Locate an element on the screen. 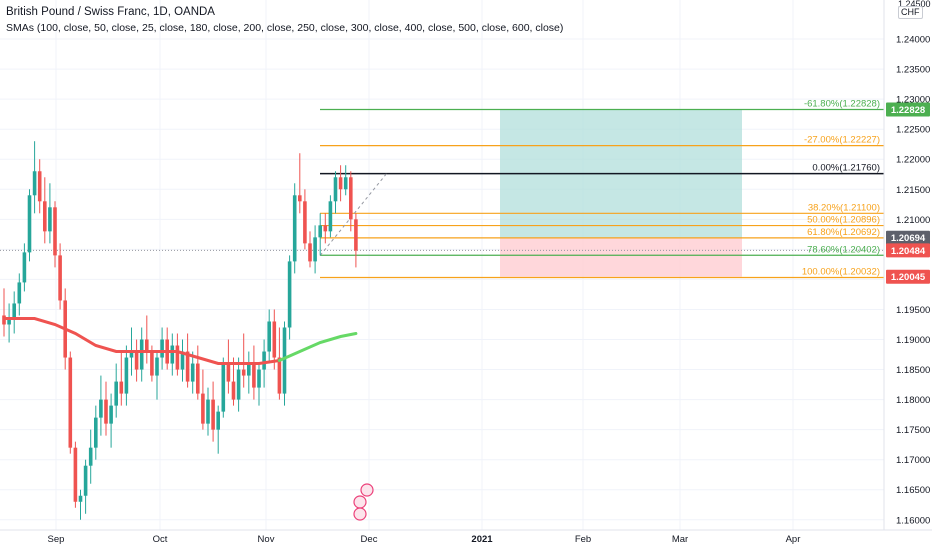  time-axis-tick: Nov is located at coordinates (266, 539).